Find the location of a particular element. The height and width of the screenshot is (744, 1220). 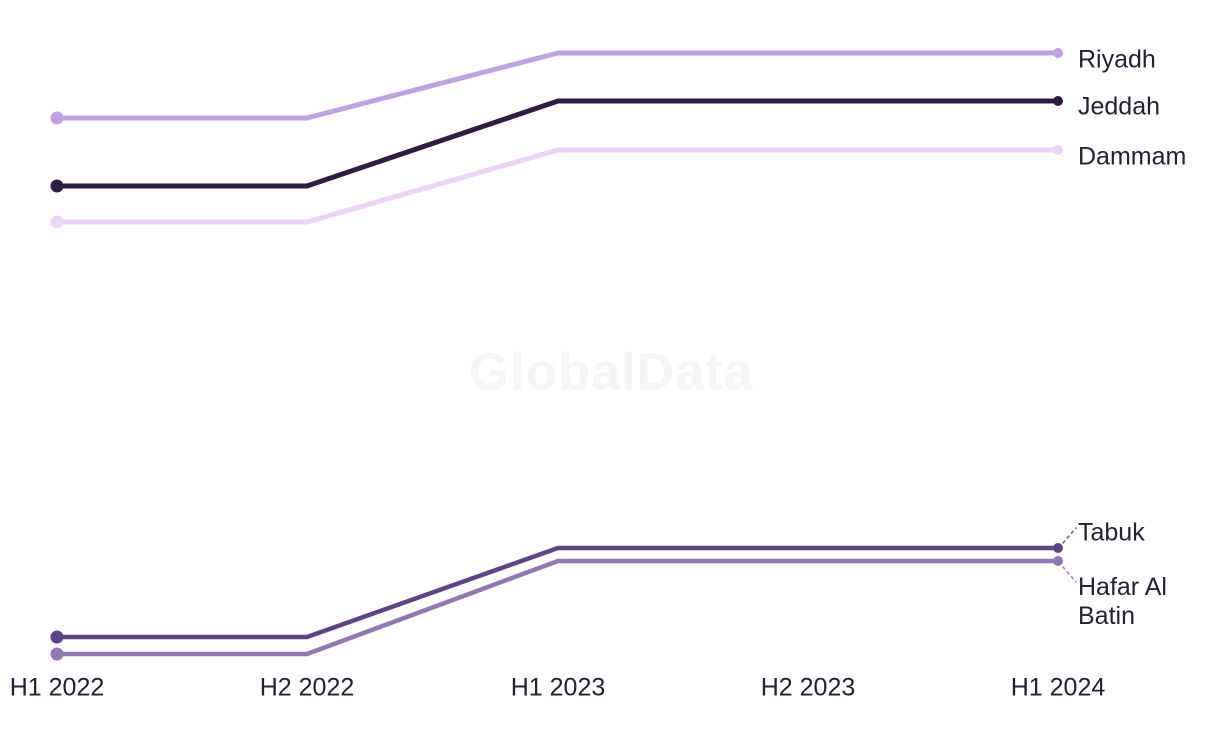

leader-line-hafar-al-batin is located at coordinates (1069, 574).